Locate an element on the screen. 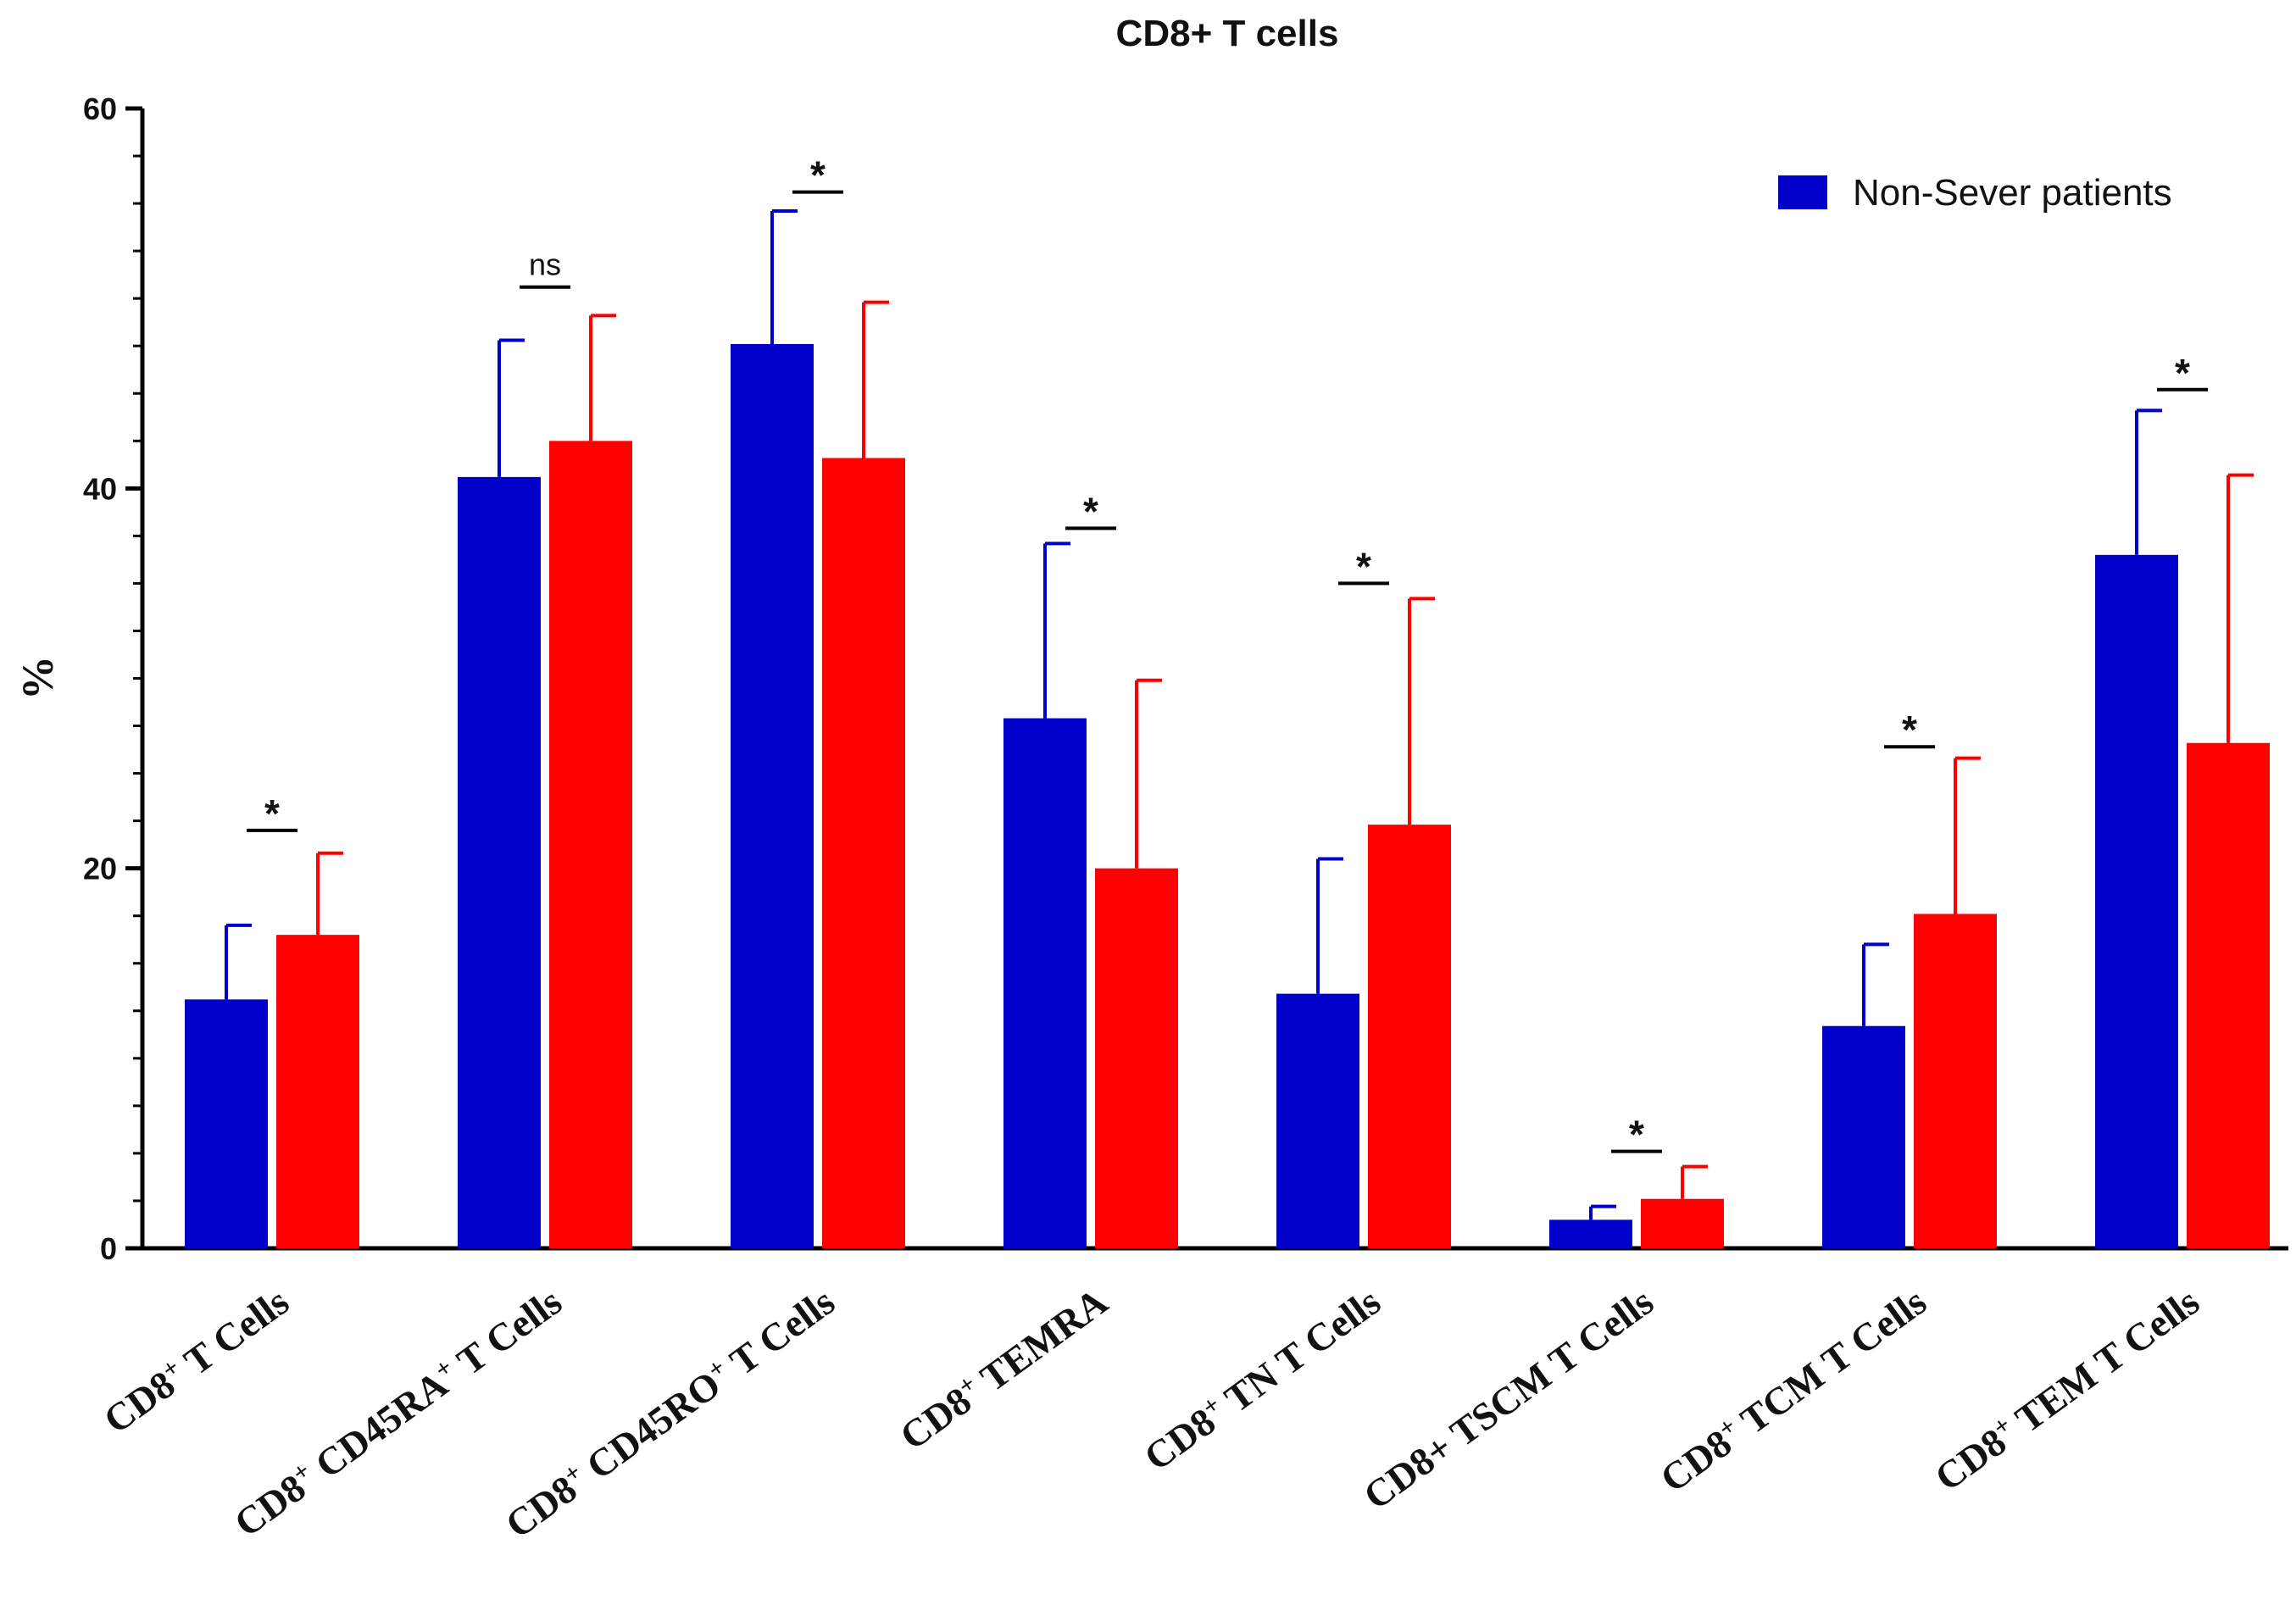 The image size is (2296, 1622). legend-label-non-sever: Non-Sever patients is located at coordinates (2013, 193).